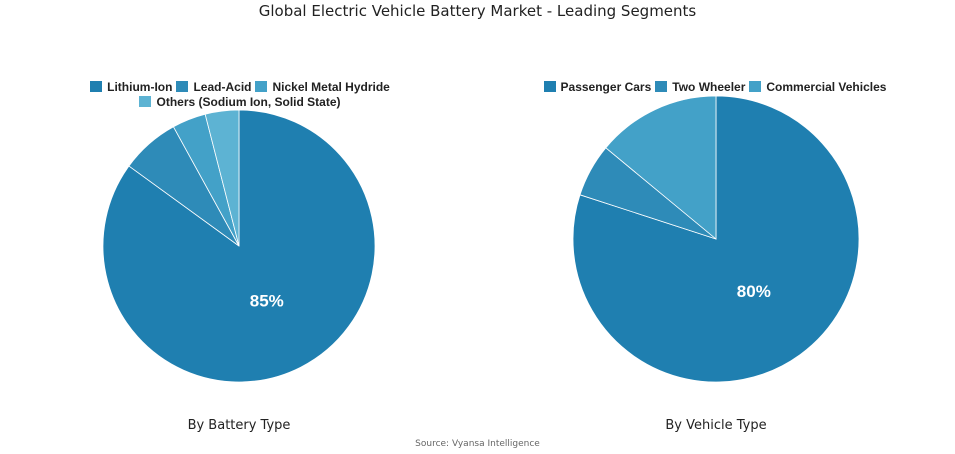 This screenshot has height=454, width=955. I want to click on pie-slice-others-sodium-ion-solid-state-, so click(222, 178).